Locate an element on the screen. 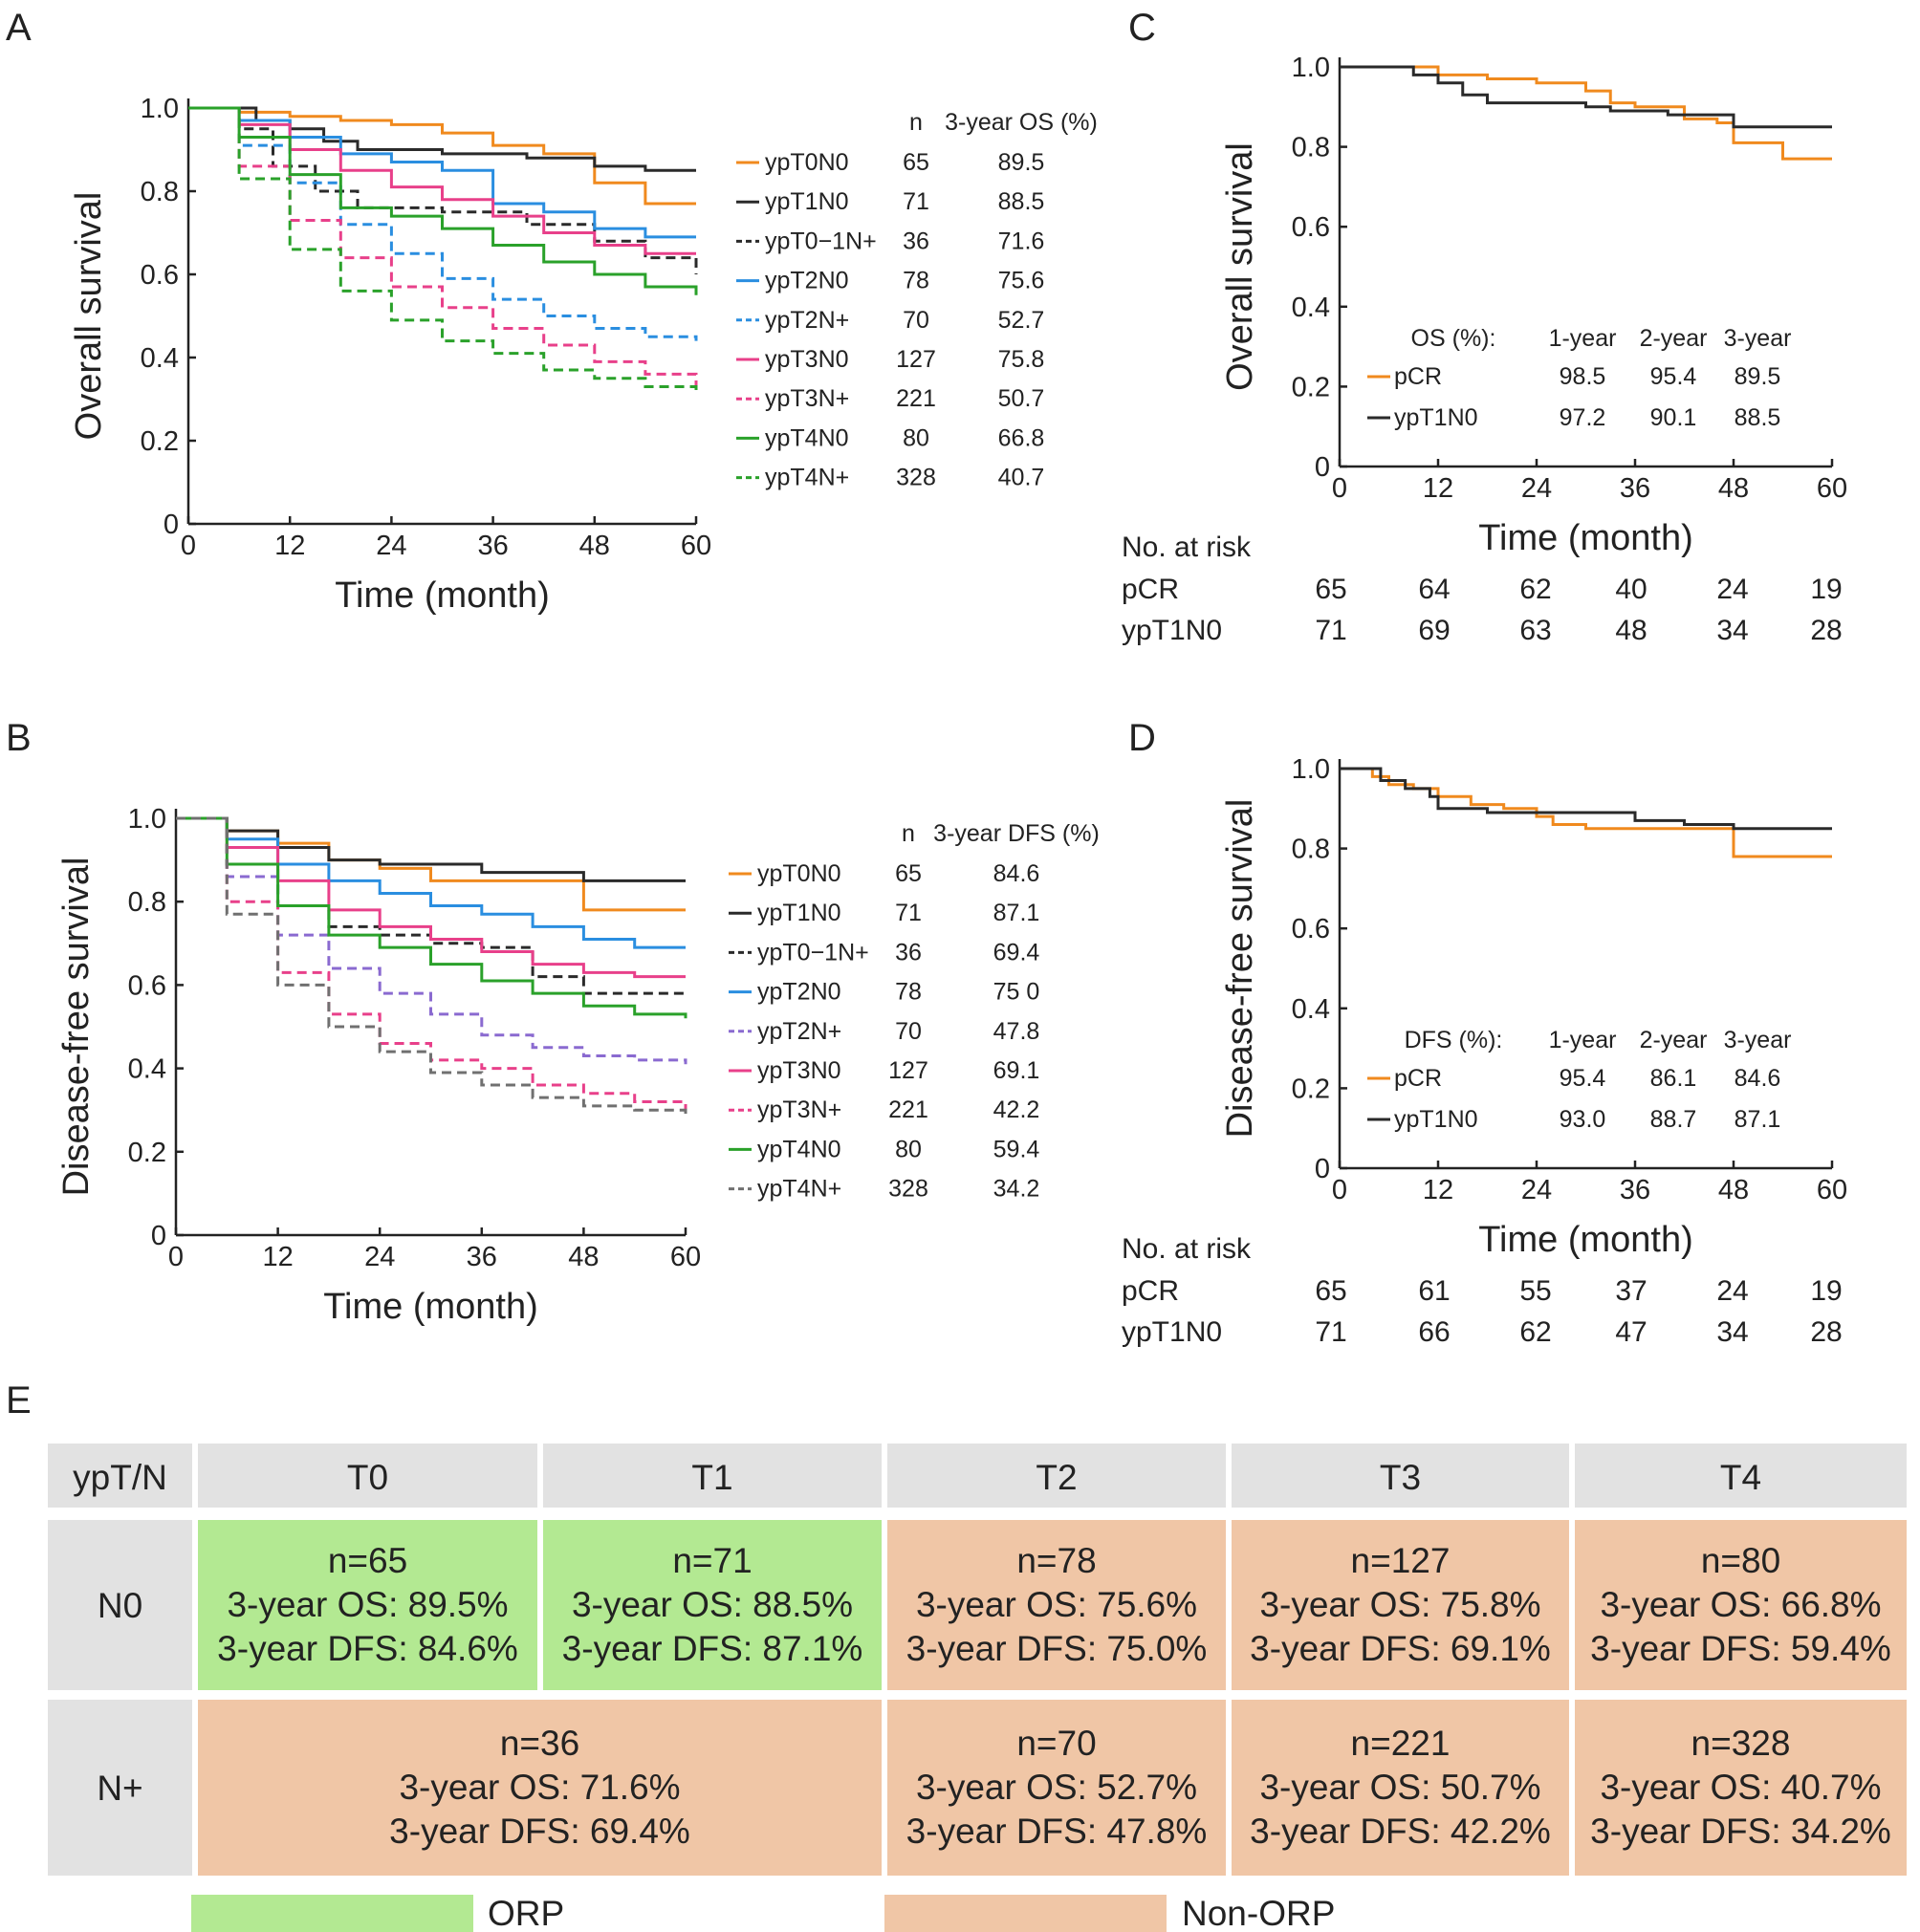 Image resolution: width=1920 pixels, height=1932 pixels. legend-value-a: 52.7 is located at coordinates (1022, 320).